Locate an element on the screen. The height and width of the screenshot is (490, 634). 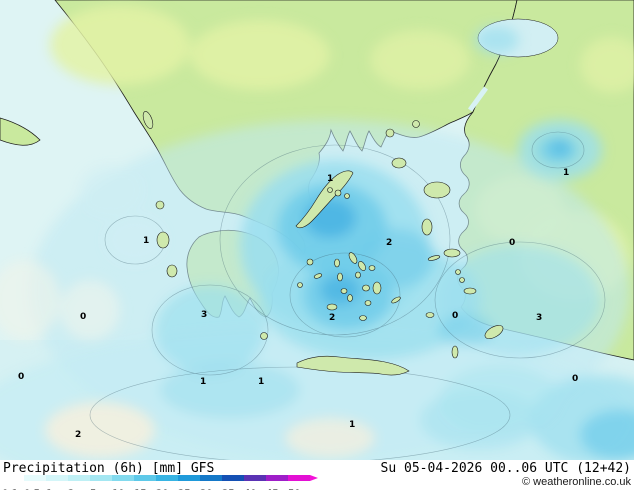
island-spetses is located at coordinates (300, 285).